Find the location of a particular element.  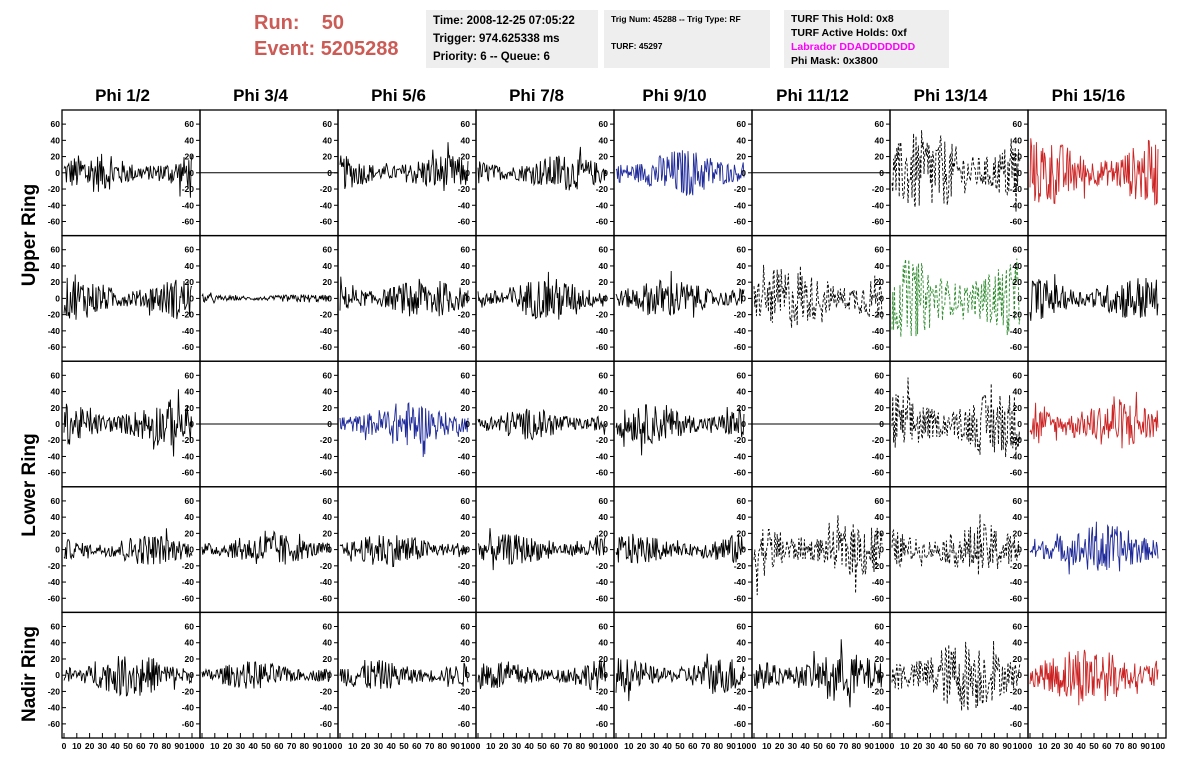

run-label: Run: is located at coordinates (277, 23).